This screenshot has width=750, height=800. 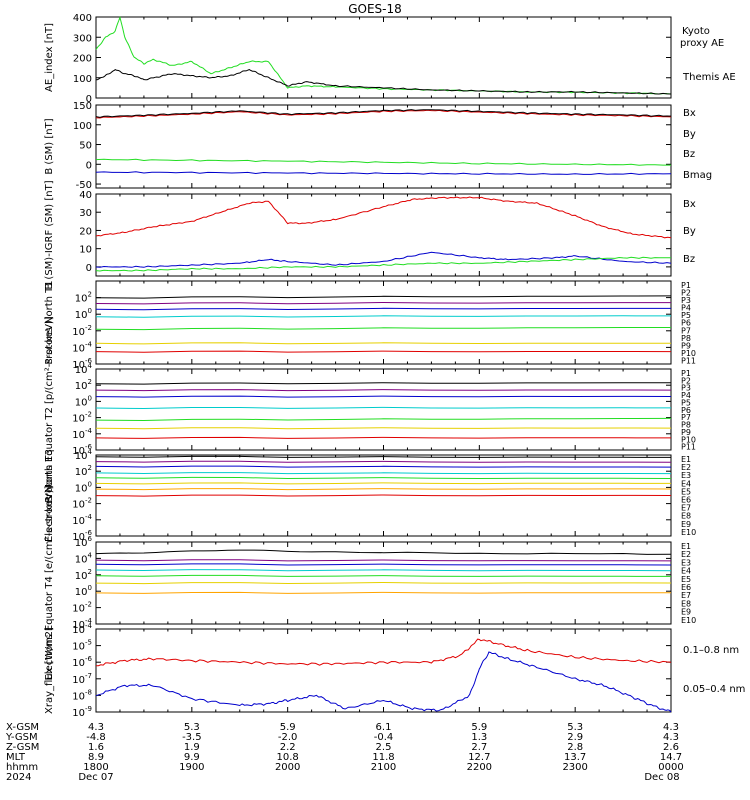 I want to click on legend-entry: E8, so click(x=686, y=516).